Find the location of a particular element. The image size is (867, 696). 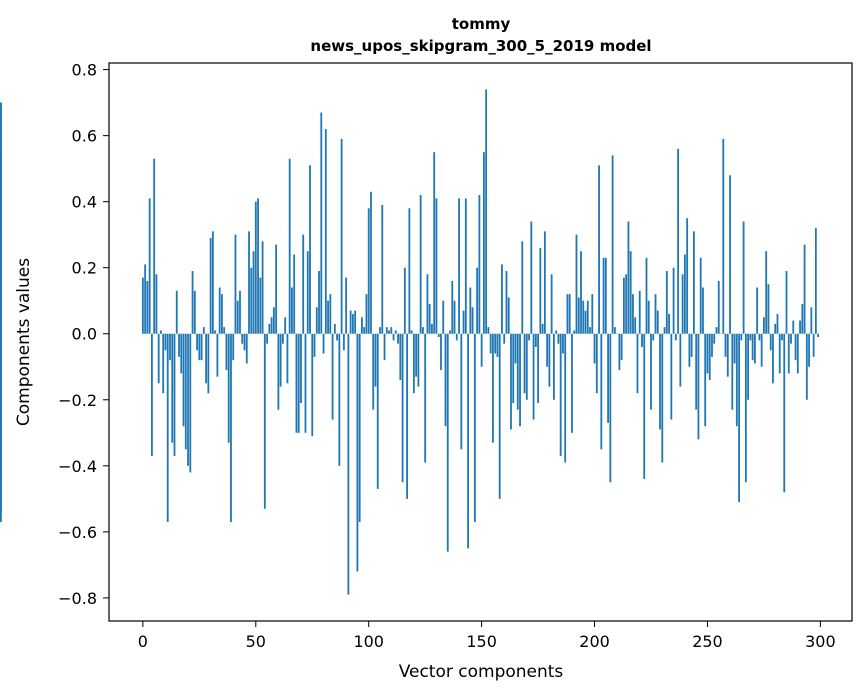

x-tick-label: 100 is located at coordinates (368, 641).